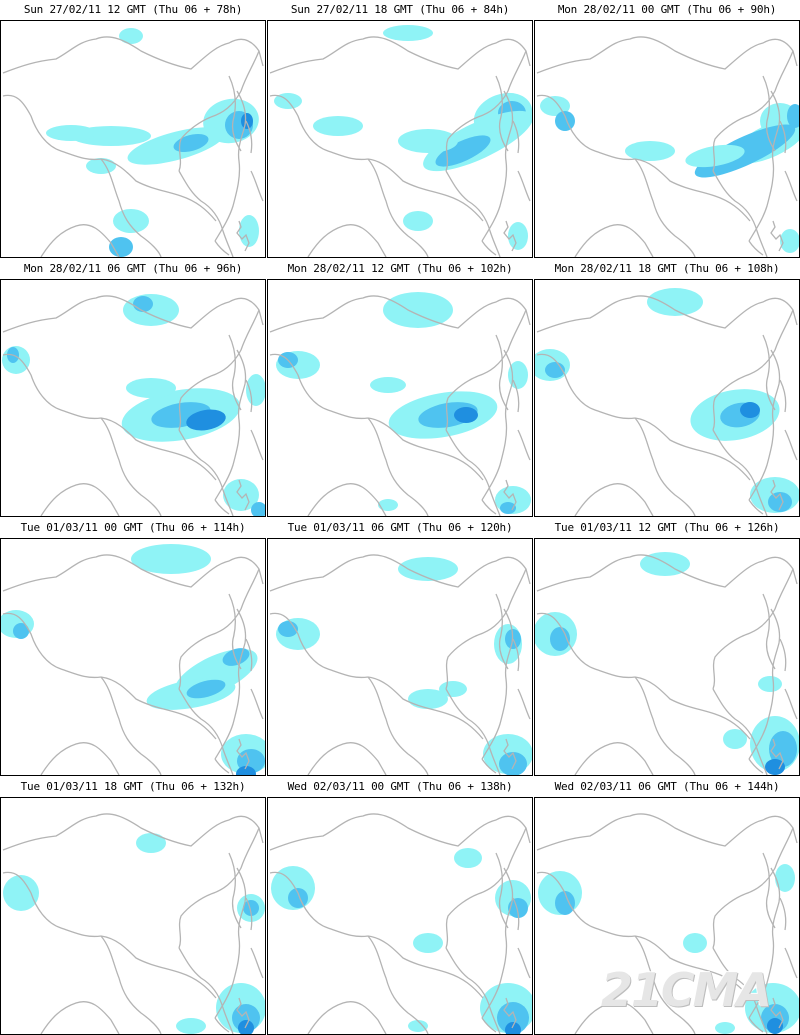  Describe the element at coordinates (133, 786) in the screenshot. I see `panel-timestamp: Tue 01/03/11 18 GMT (Thu 06 + 132h)` at that location.